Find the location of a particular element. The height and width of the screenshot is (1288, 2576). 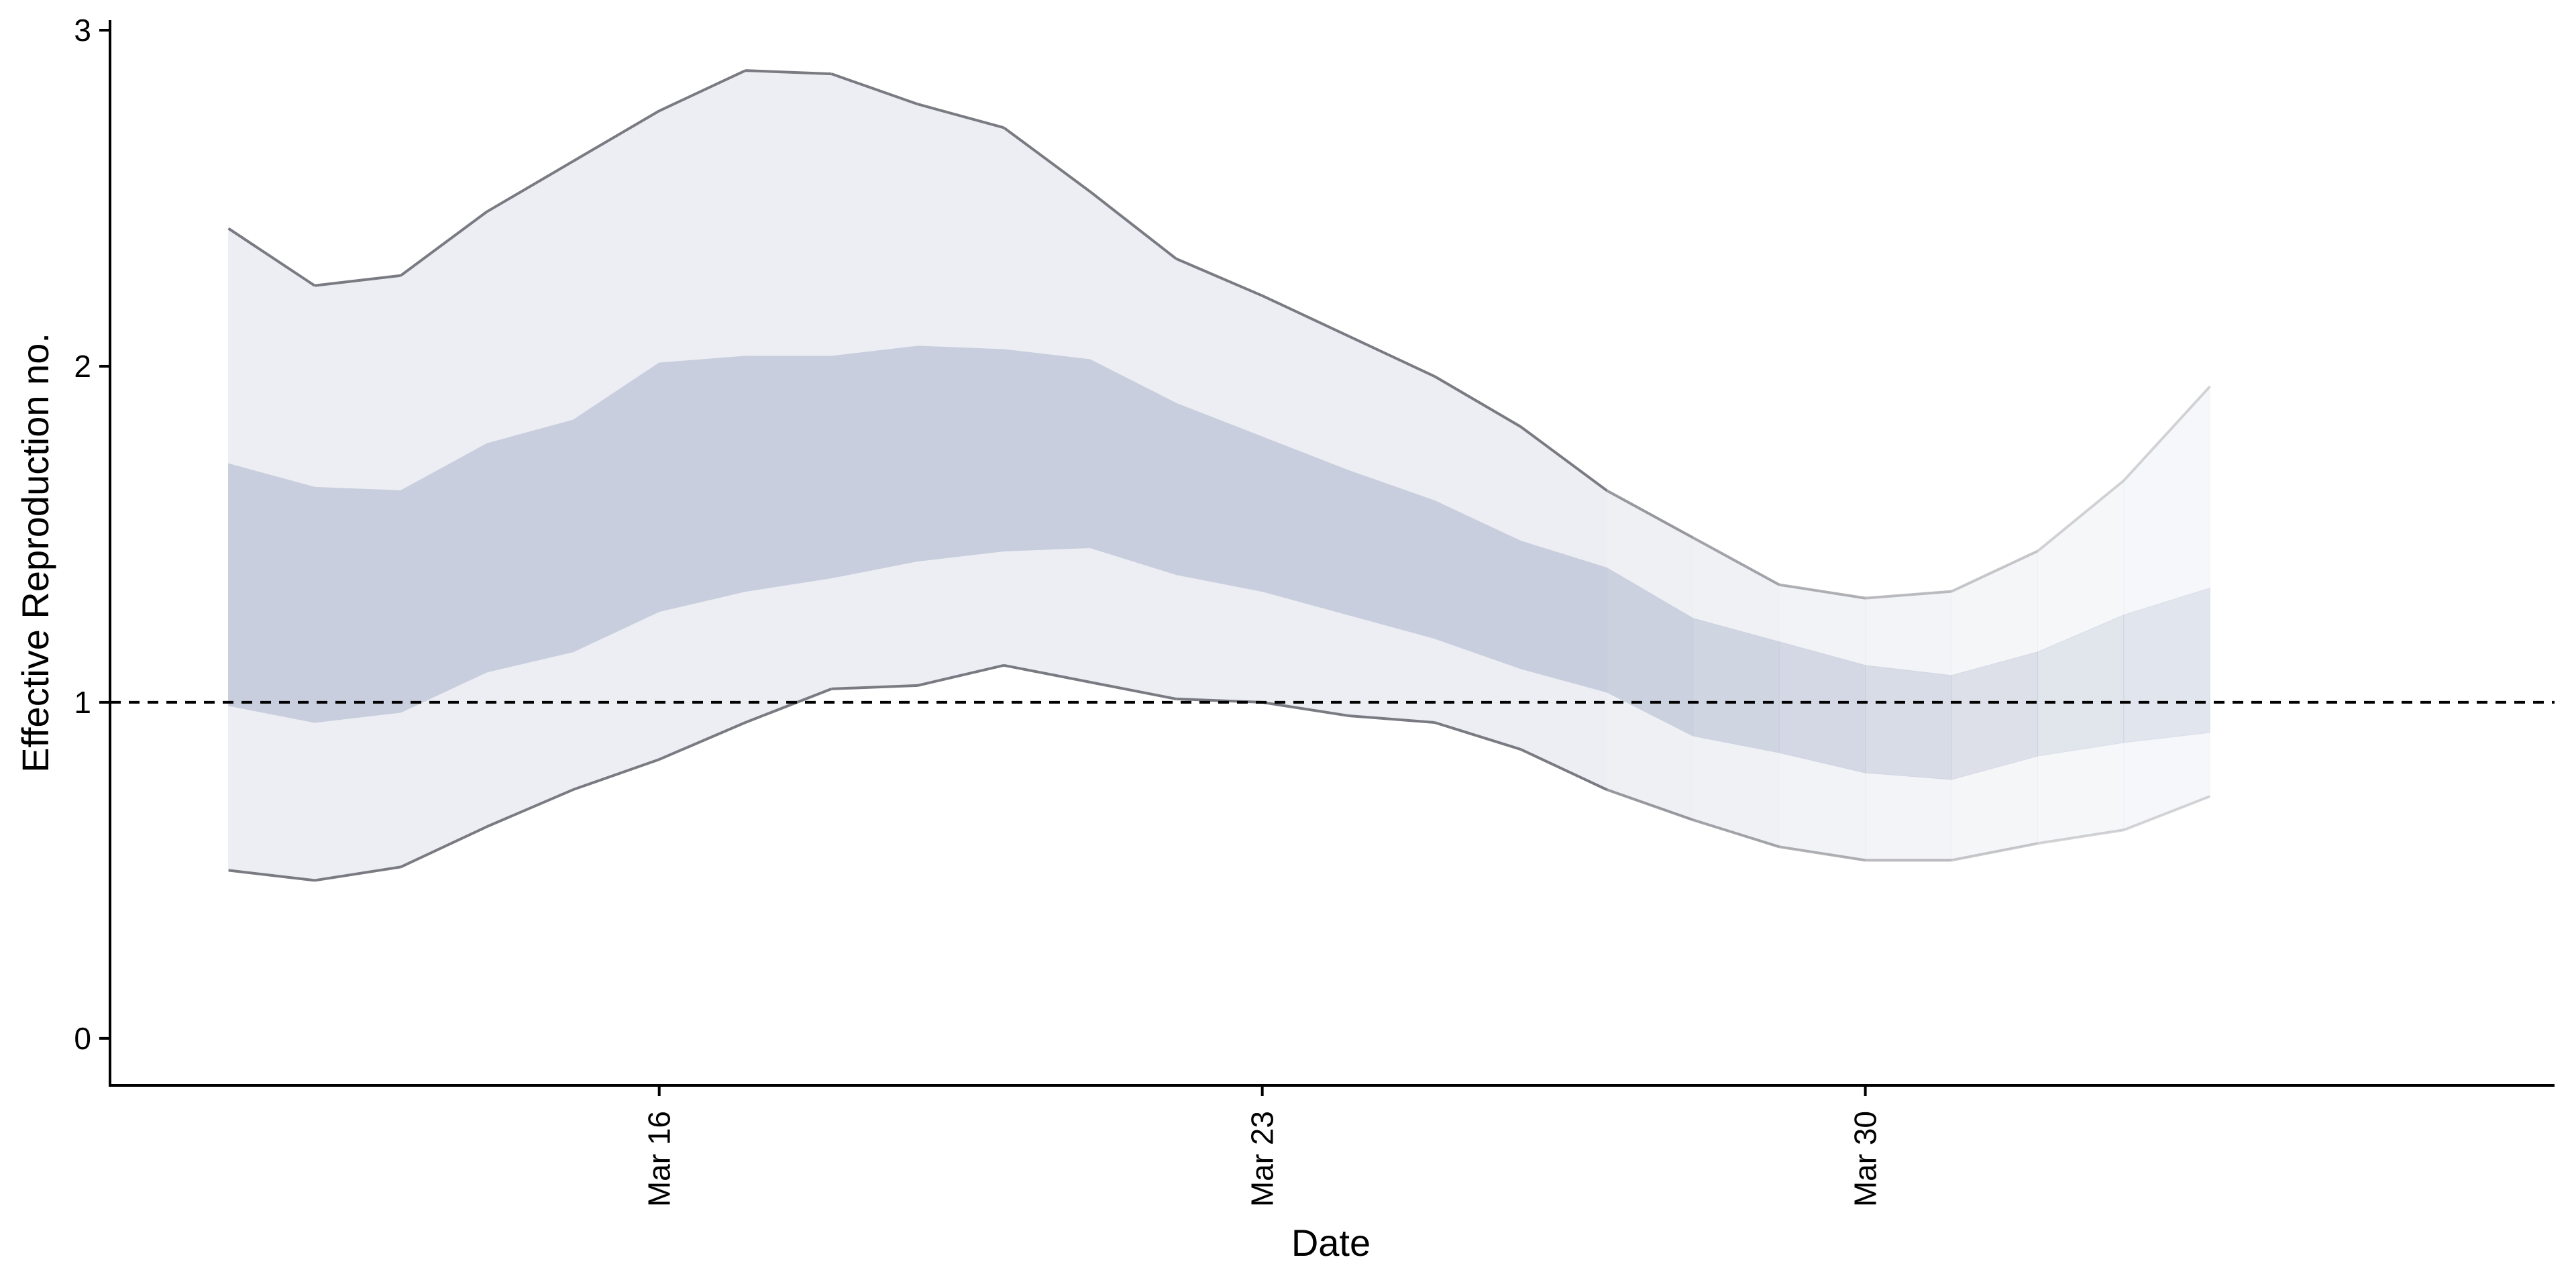

outer-band-segment is located at coordinates (2166, 608).